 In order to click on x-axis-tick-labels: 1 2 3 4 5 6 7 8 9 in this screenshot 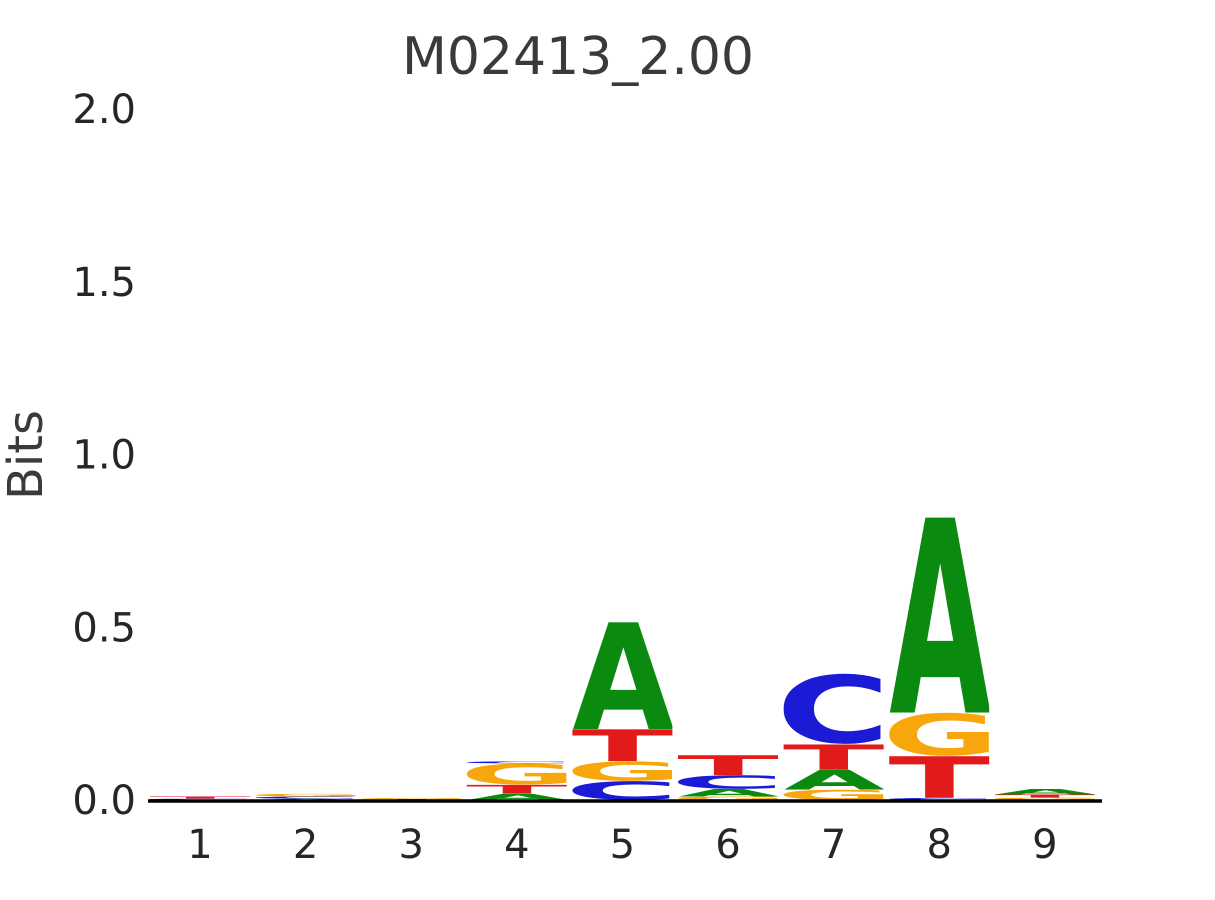, I will do `click(622, 845)`.